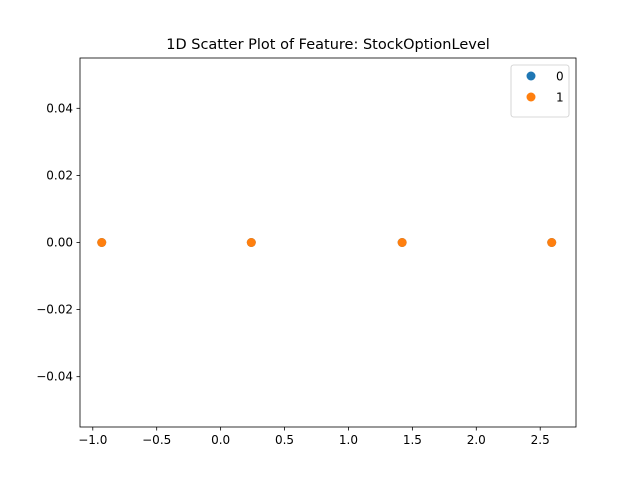  I want to click on x-tick-label: 2.5, so click(540, 440).